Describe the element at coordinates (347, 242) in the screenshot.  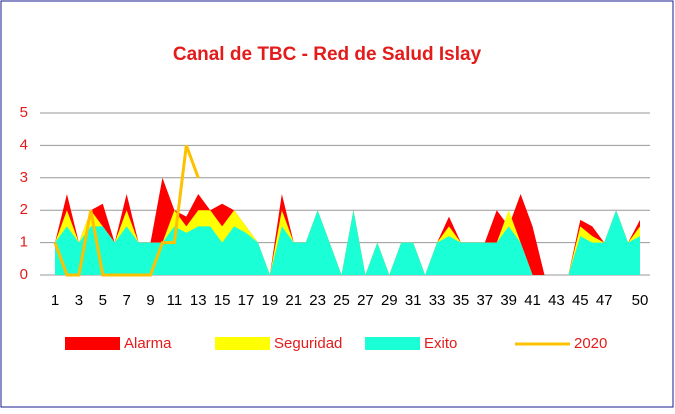
I see `area` at that location.